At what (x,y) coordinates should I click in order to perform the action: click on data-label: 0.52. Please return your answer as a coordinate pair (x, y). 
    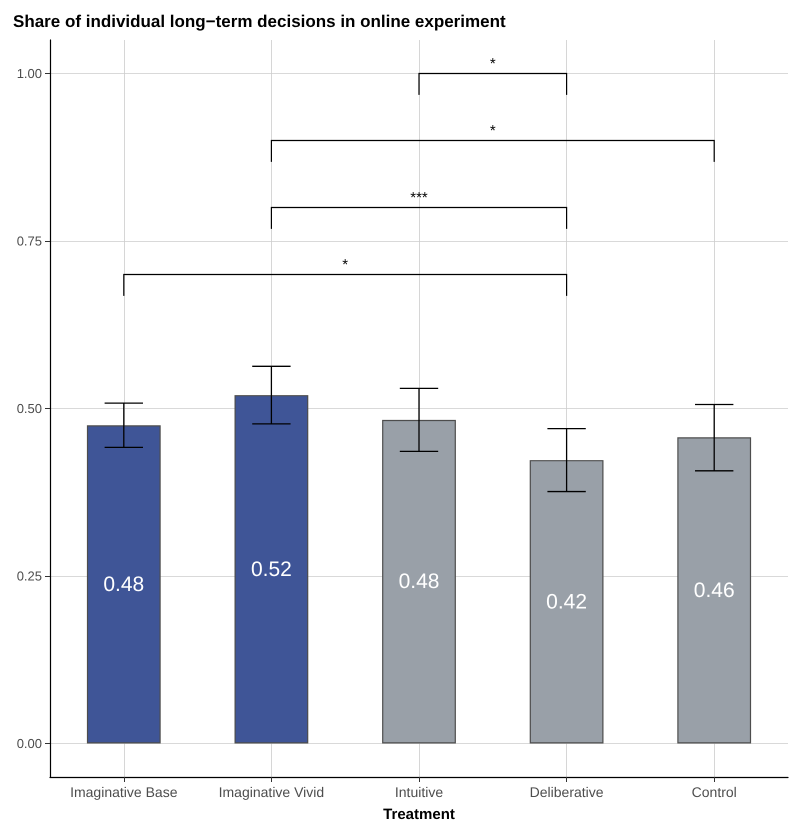
    Looking at the image, I should click on (271, 569).